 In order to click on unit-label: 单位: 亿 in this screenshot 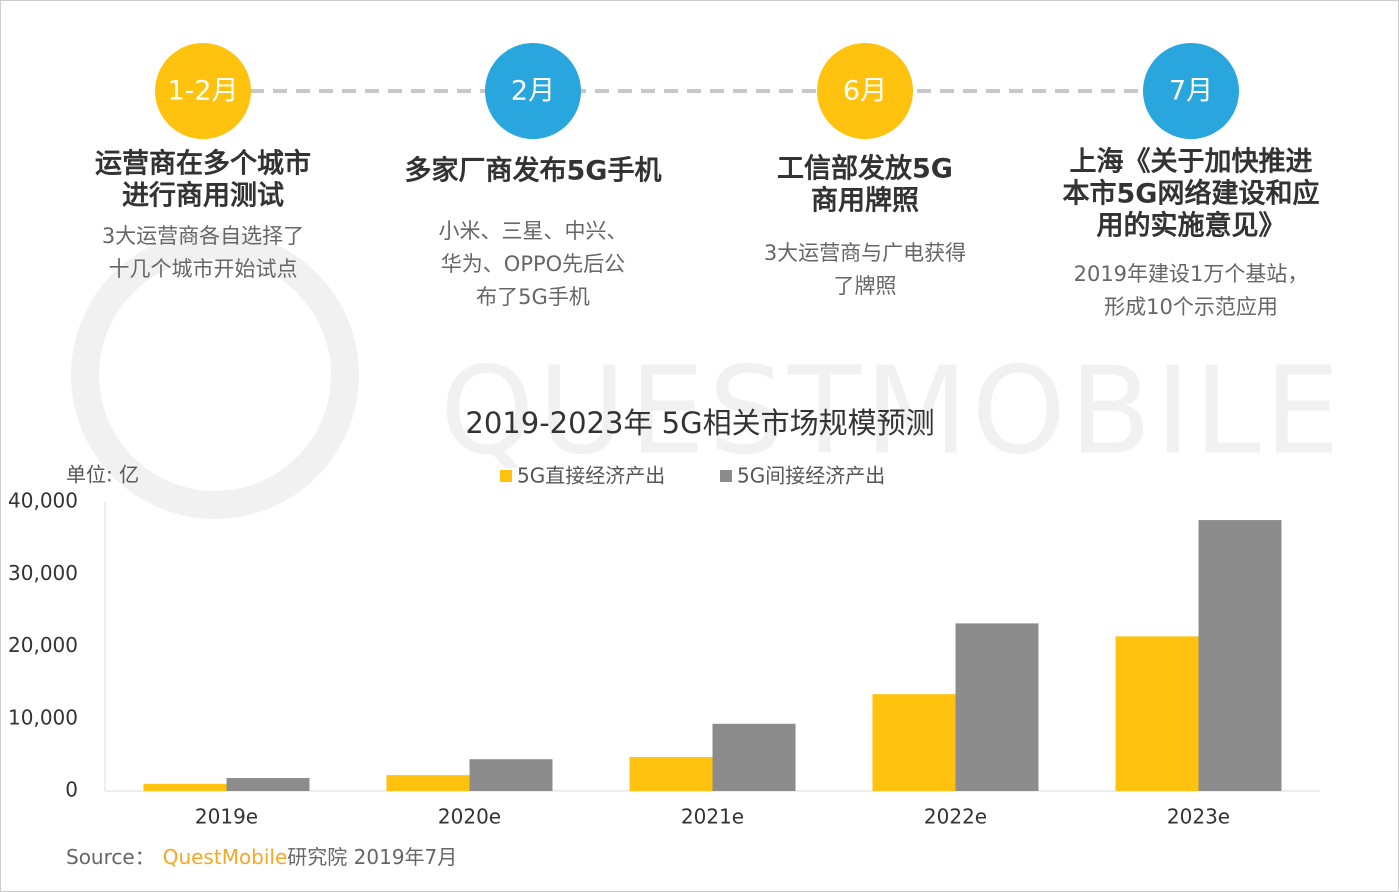, I will do `click(102, 475)`.